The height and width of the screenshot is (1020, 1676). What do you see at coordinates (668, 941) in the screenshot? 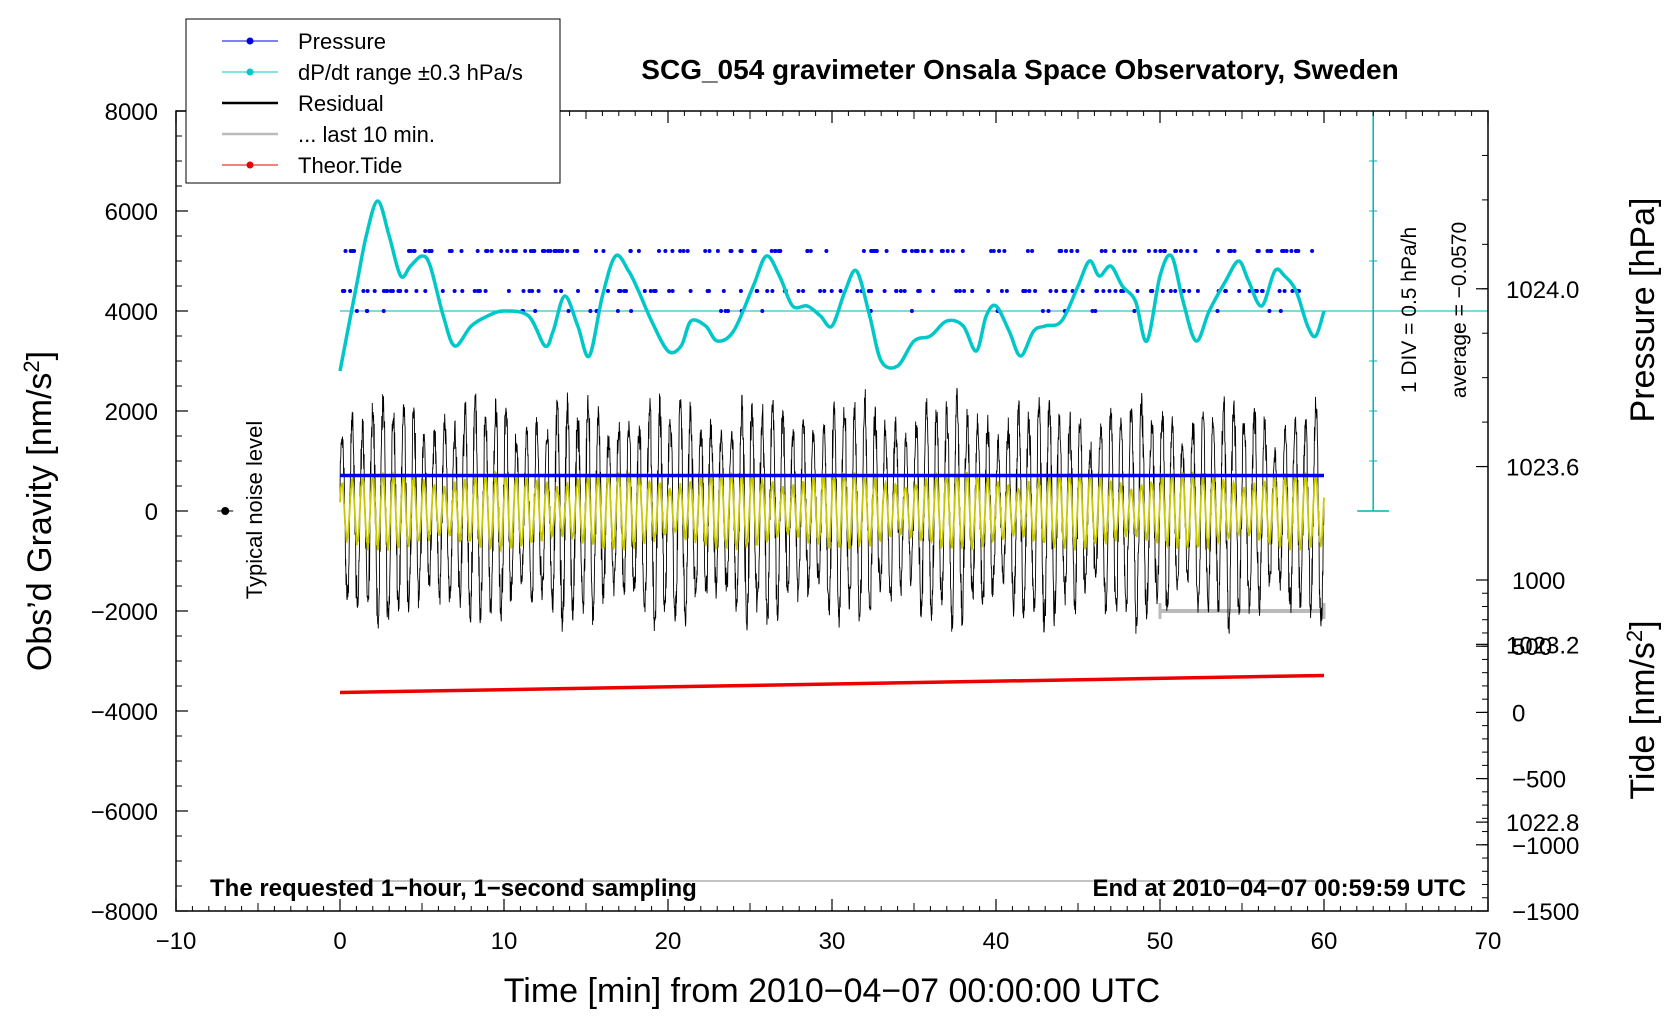
I see `x-tick-label: 20` at bounding box center [668, 941].